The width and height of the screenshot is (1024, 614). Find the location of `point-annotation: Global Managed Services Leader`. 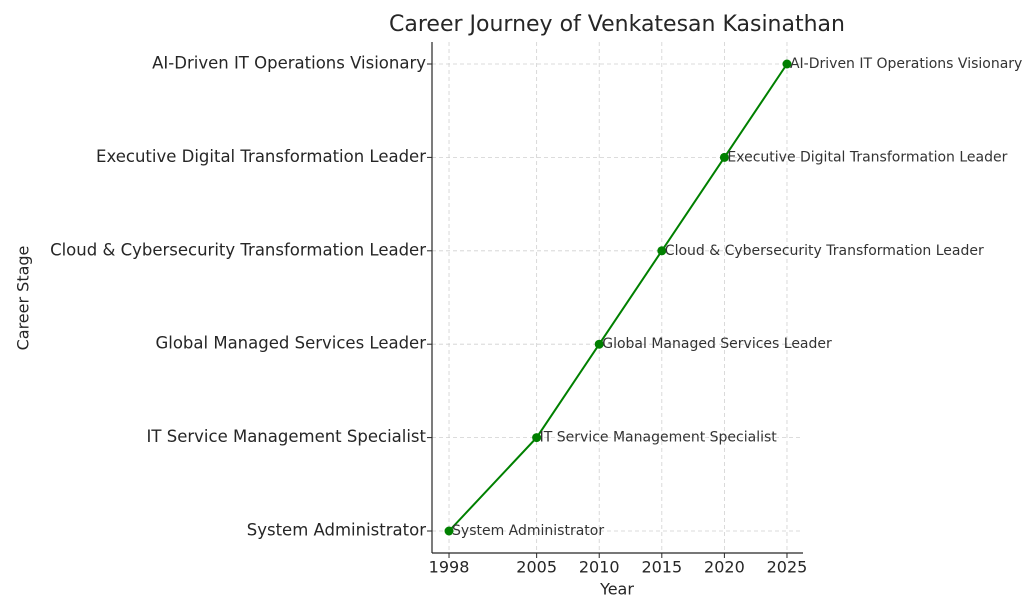

point-annotation: Global Managed Services Leader is located at coordinates (717, 344).